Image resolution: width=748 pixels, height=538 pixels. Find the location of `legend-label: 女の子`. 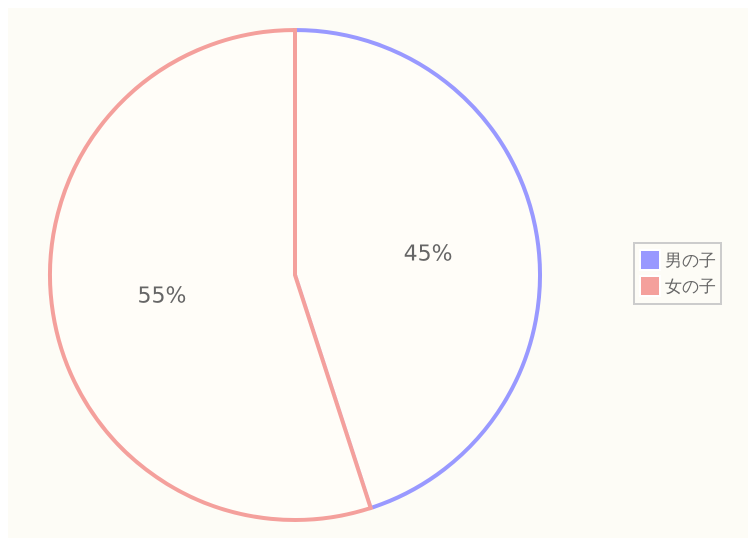

legend-label: 女の子 is located at coordinates (690, 287).